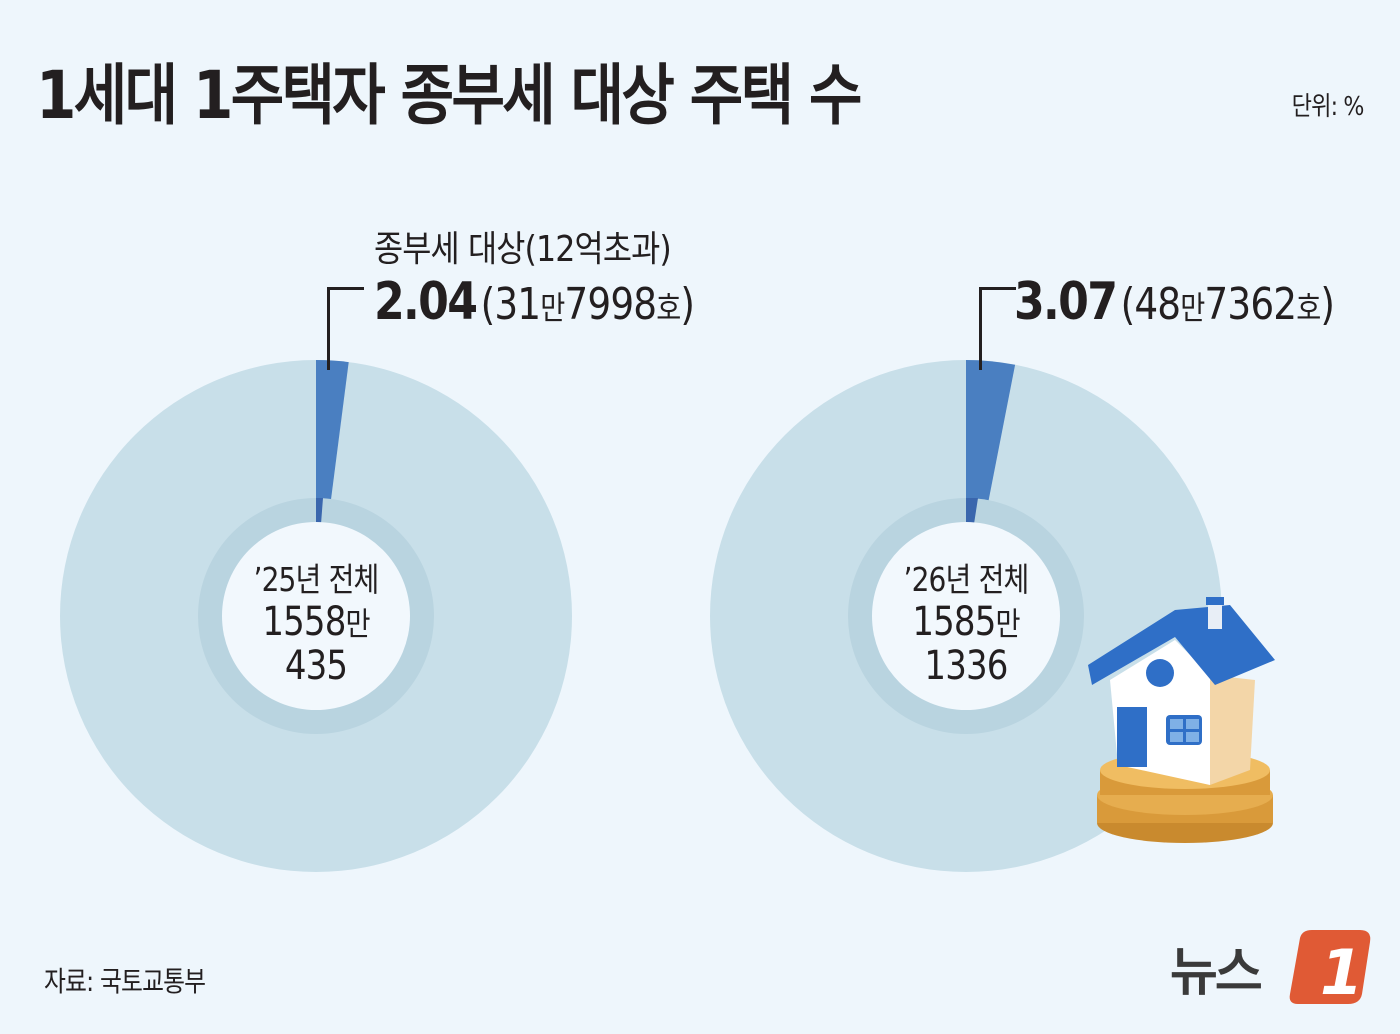 The image size is (1400, 1034). Describe the element at coordinates (345, 328) in the screenshot. I see `leader-line-2025` at that location.